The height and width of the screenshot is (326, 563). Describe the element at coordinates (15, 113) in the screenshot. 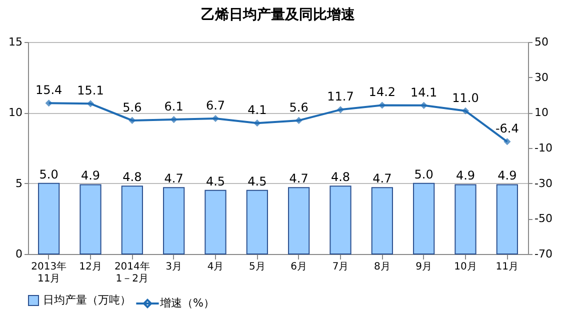

I see `y-tick-label: 10` at that location.